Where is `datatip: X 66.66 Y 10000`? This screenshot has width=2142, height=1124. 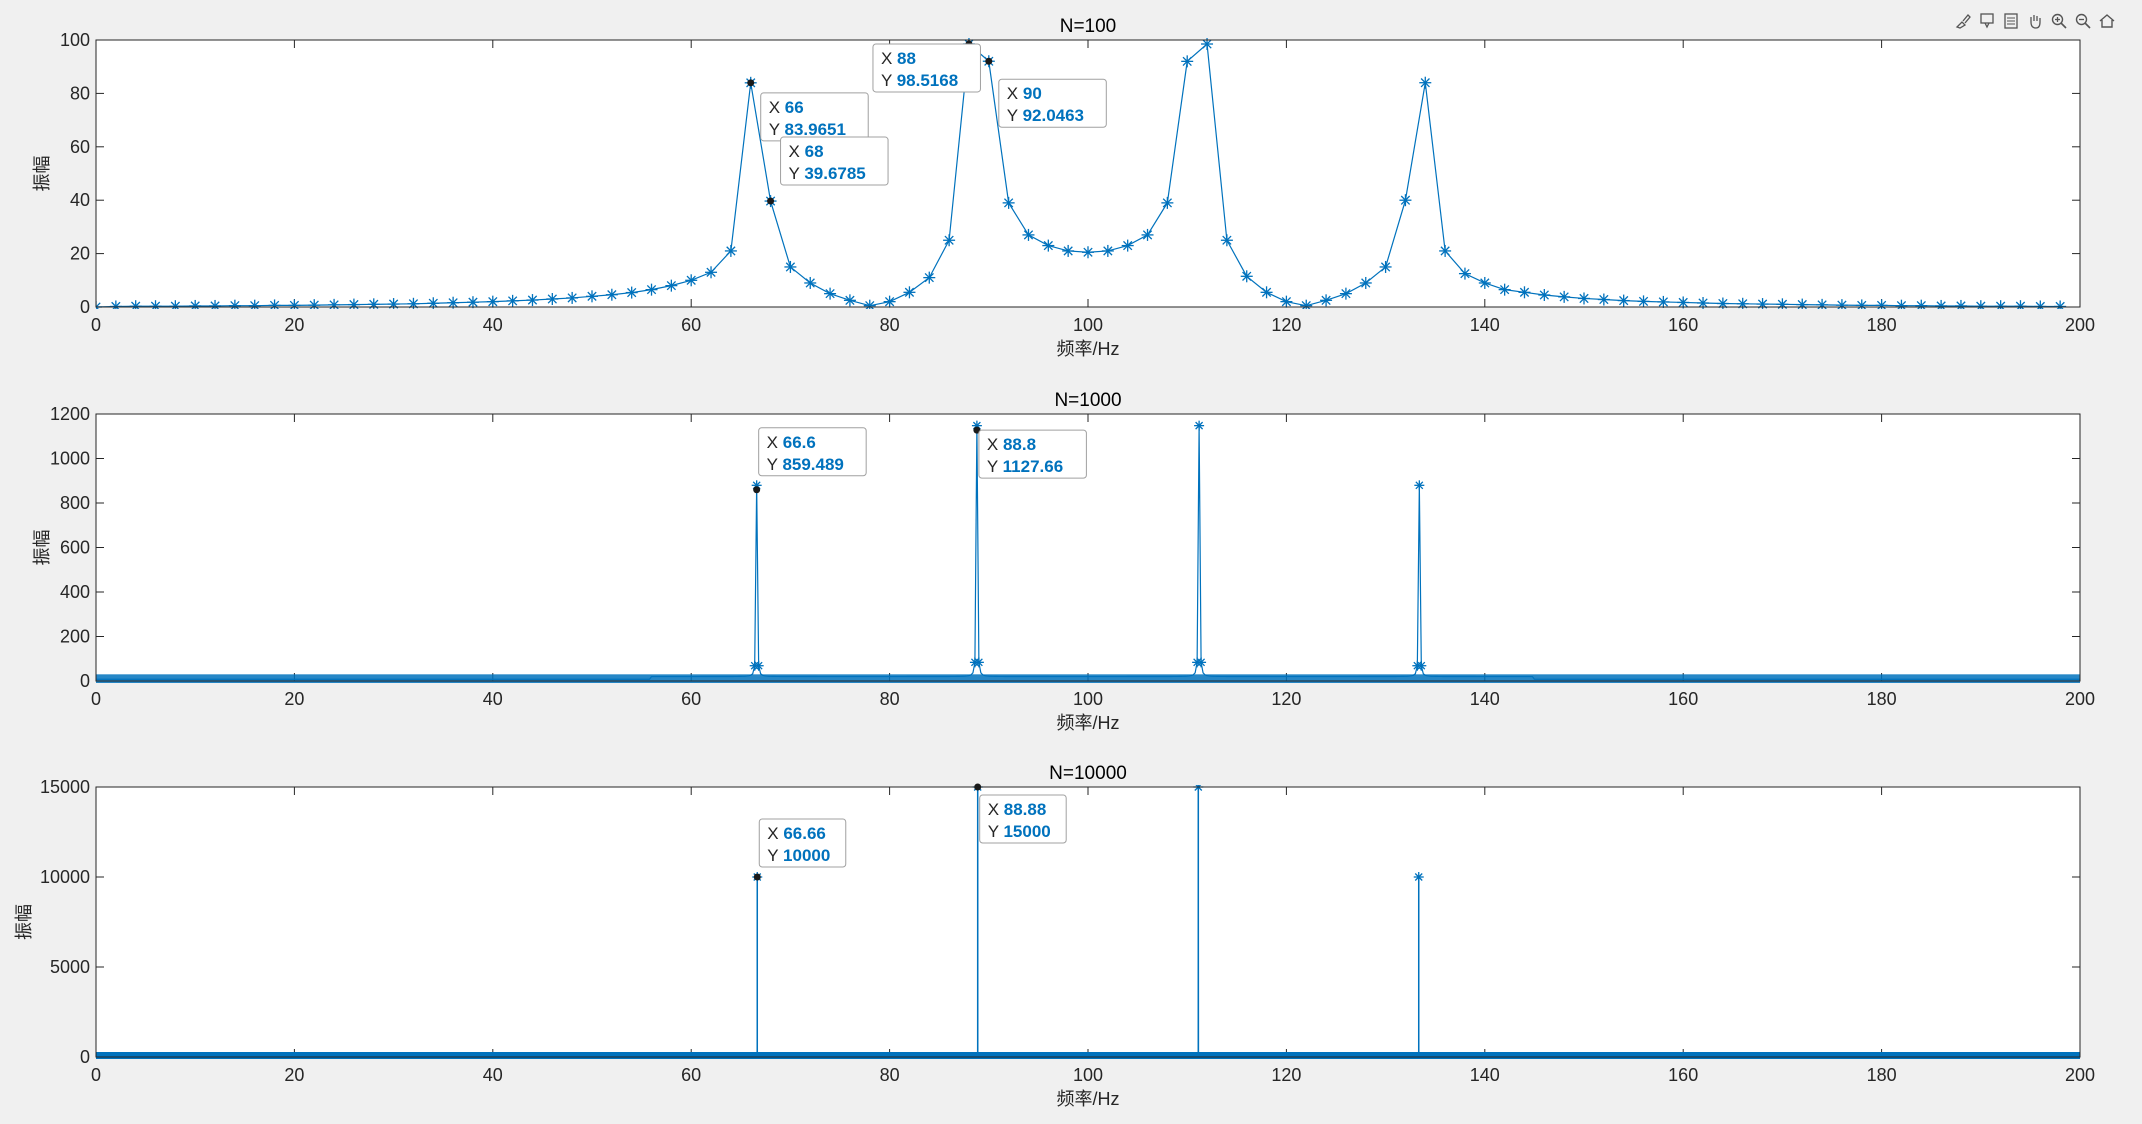 datatip: X 66.66 Y 10000 is located at coordinates (800, 849).